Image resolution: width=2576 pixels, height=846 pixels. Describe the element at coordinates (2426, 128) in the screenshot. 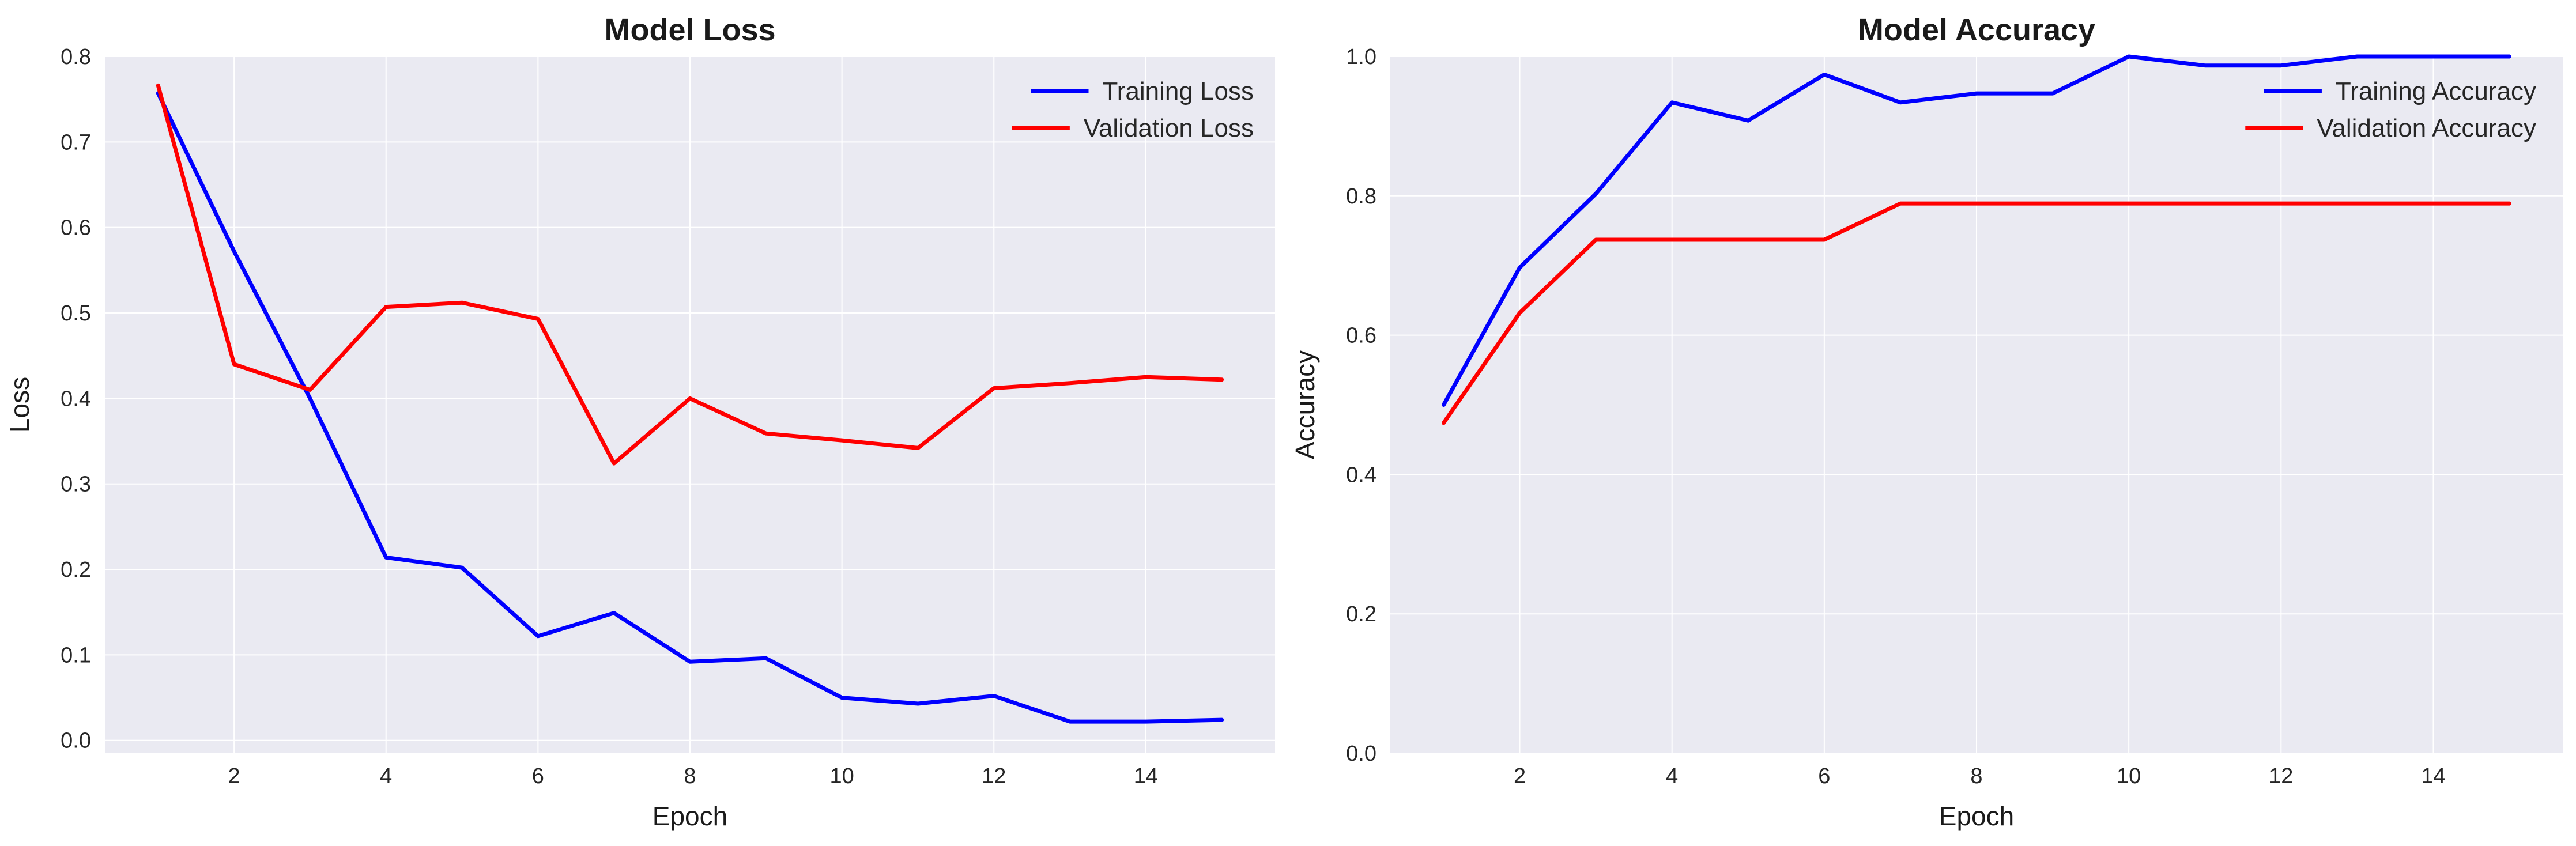

I see `legend-label: Validation Accuracy` at that location.